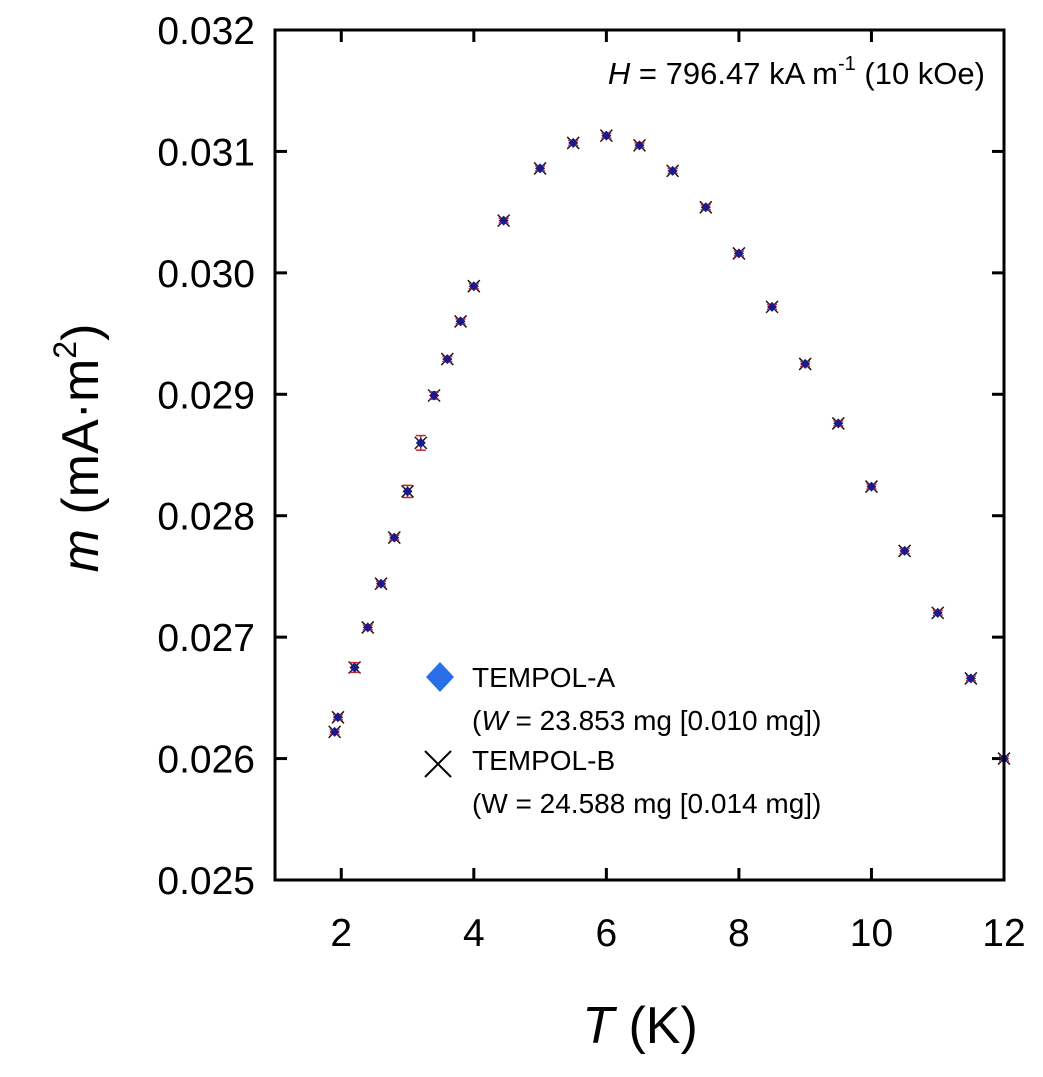  I want to click on y-tick-label: 0.027, so click(206, 638).